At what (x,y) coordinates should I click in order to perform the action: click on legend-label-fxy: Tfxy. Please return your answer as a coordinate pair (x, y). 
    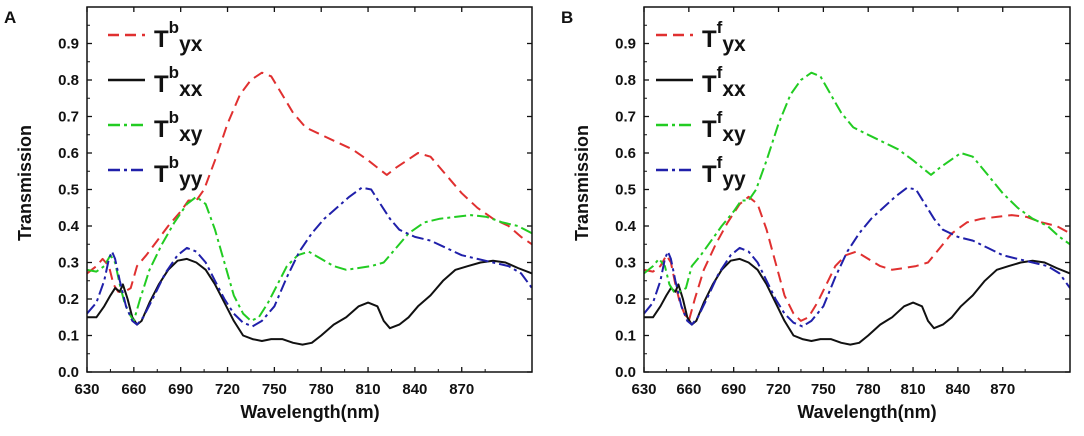
    Looking at the image, I should click on (724, 127).